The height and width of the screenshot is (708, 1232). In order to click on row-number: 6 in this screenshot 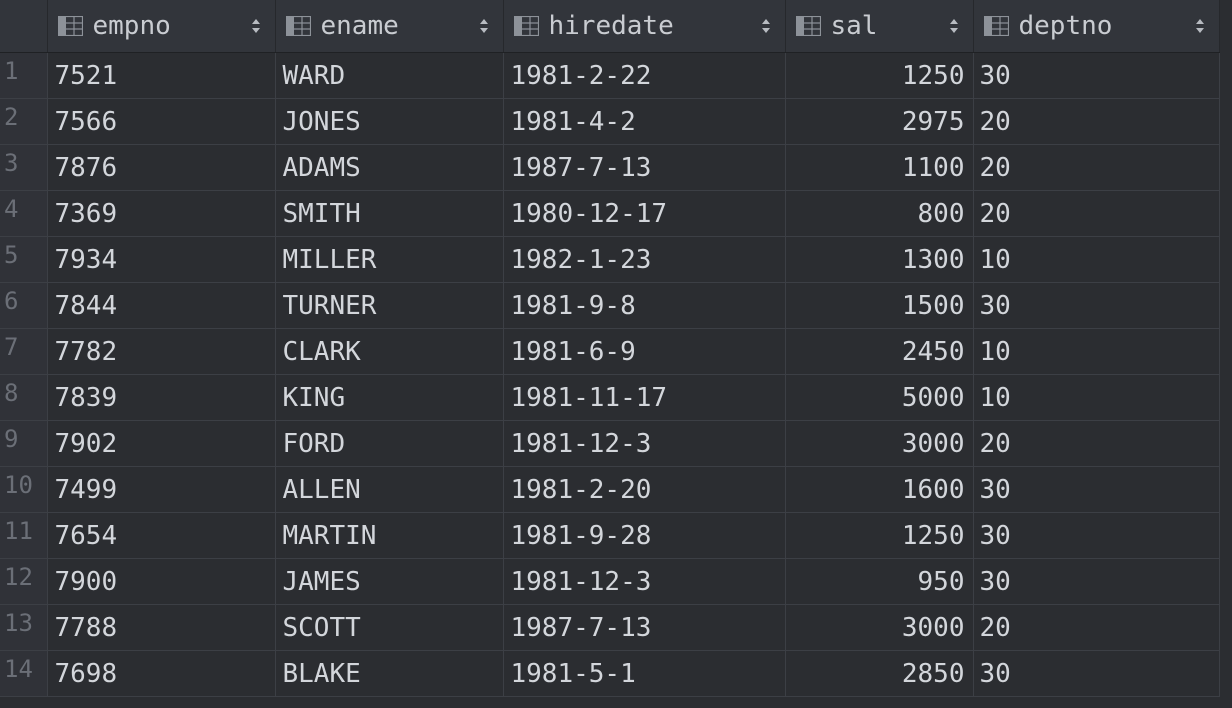, I will do `click(24, 305)`.